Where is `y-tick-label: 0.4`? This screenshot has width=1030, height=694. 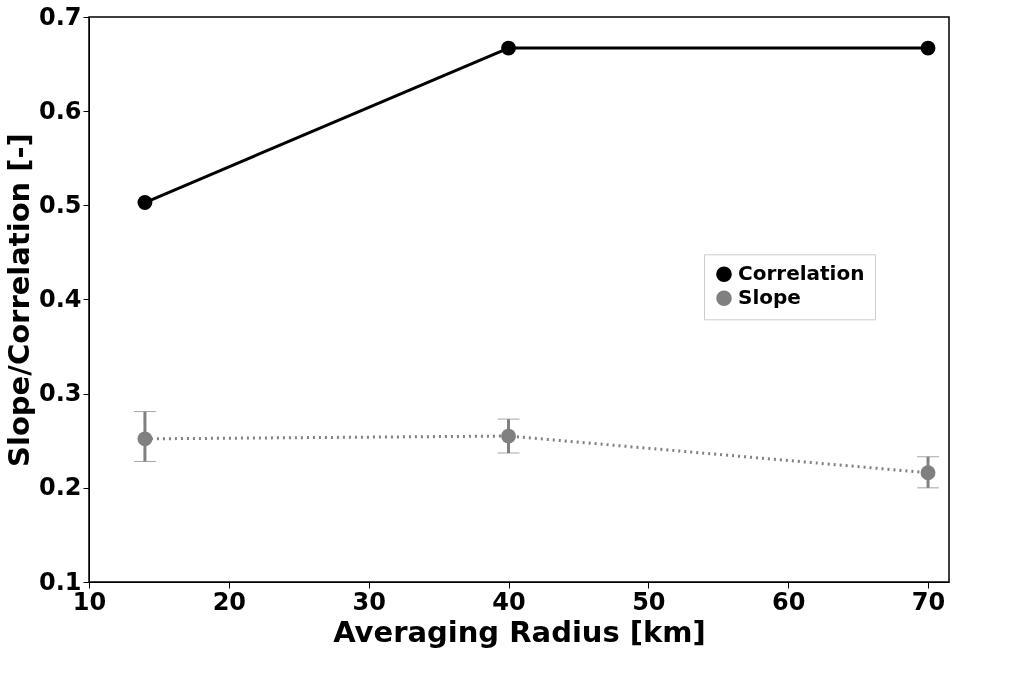
y-tick-label: 0.4 is located at coordinates (60, 299).